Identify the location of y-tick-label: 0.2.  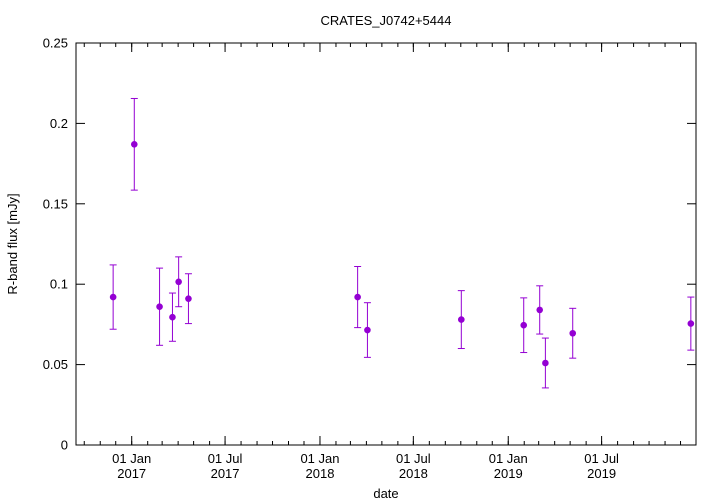
(59, 123).